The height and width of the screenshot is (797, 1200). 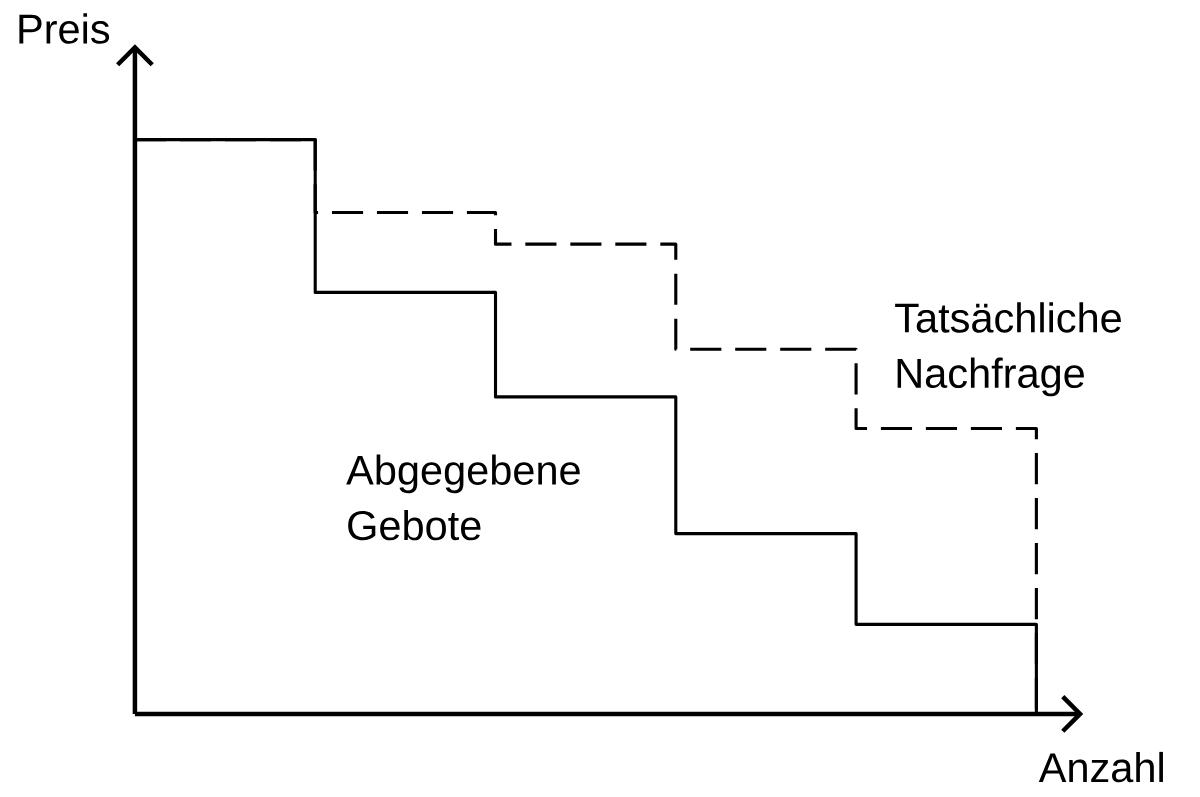 I want to click on y-axis-title: Preis, so click(x=64, y=28).